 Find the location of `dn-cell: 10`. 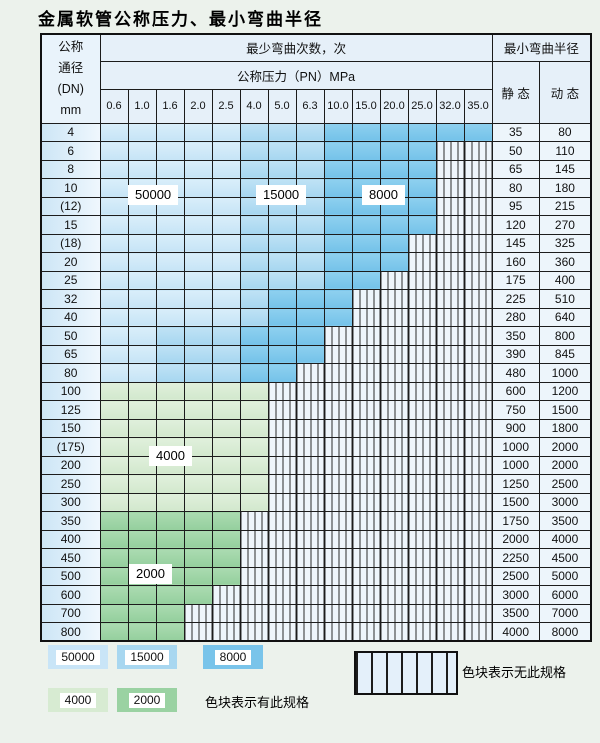

dn-cell: 10 is located at coordinates (70, 188).